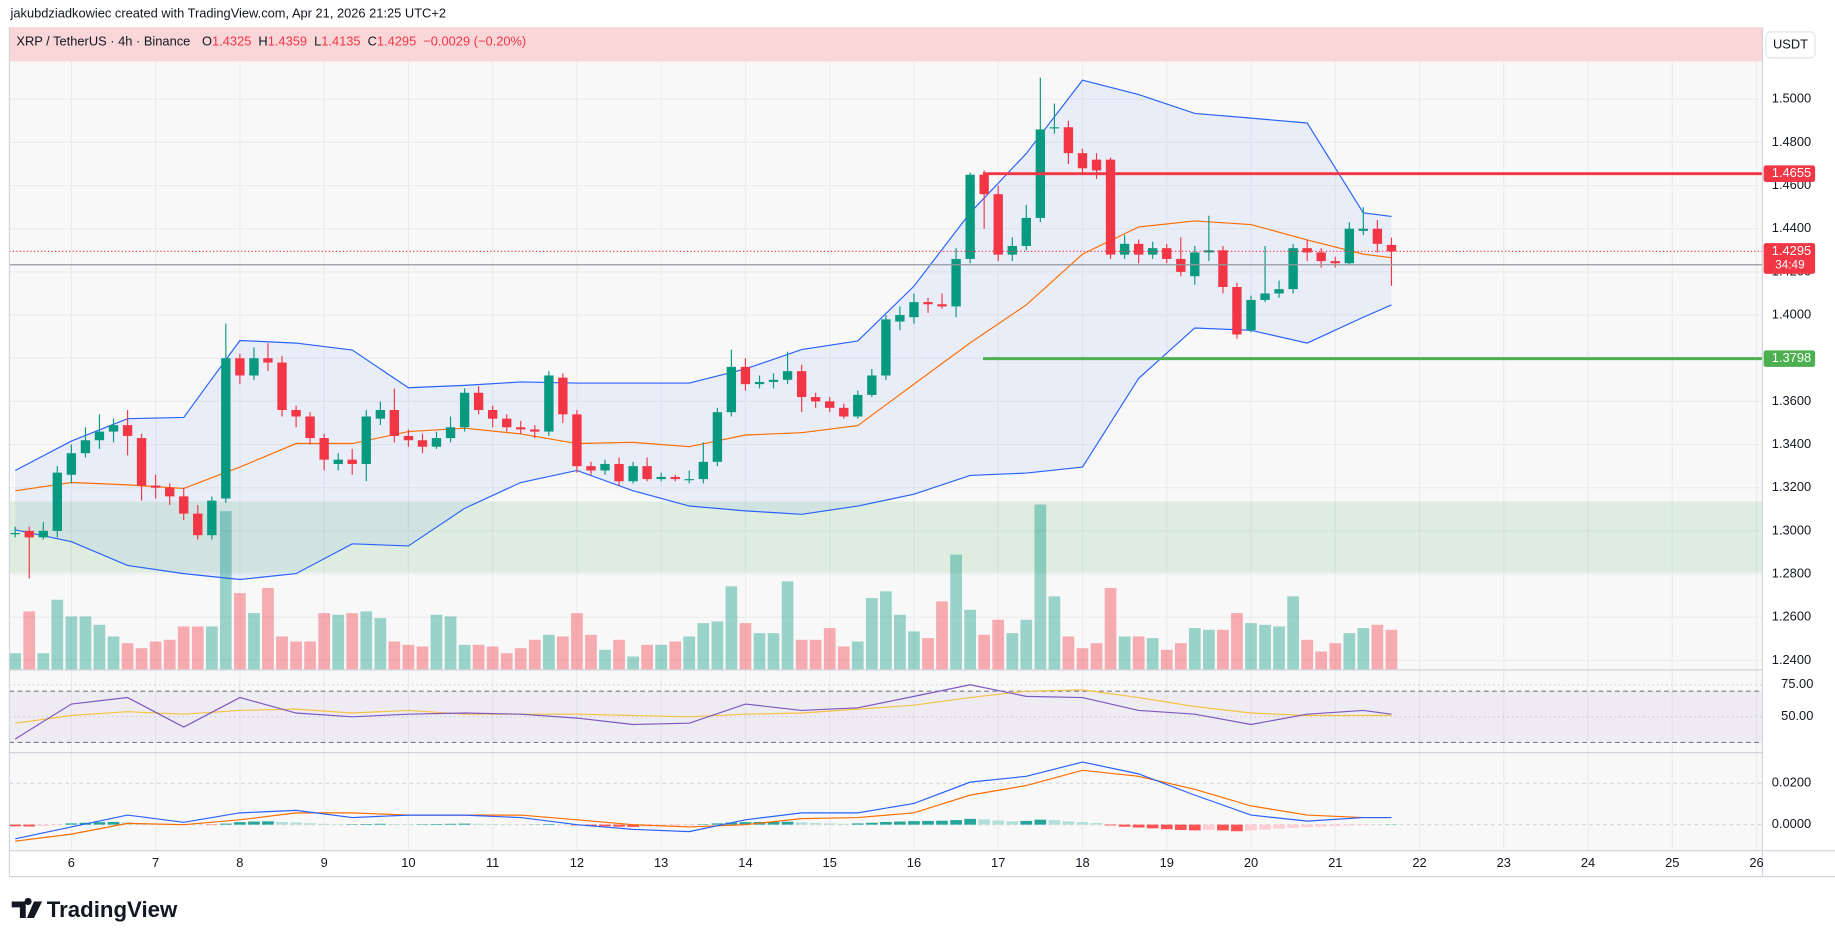 Image resolution: width=1835 pixels, height=931 pixels. I want to click on last-price-label: 1.4295, so click(1791, 250).